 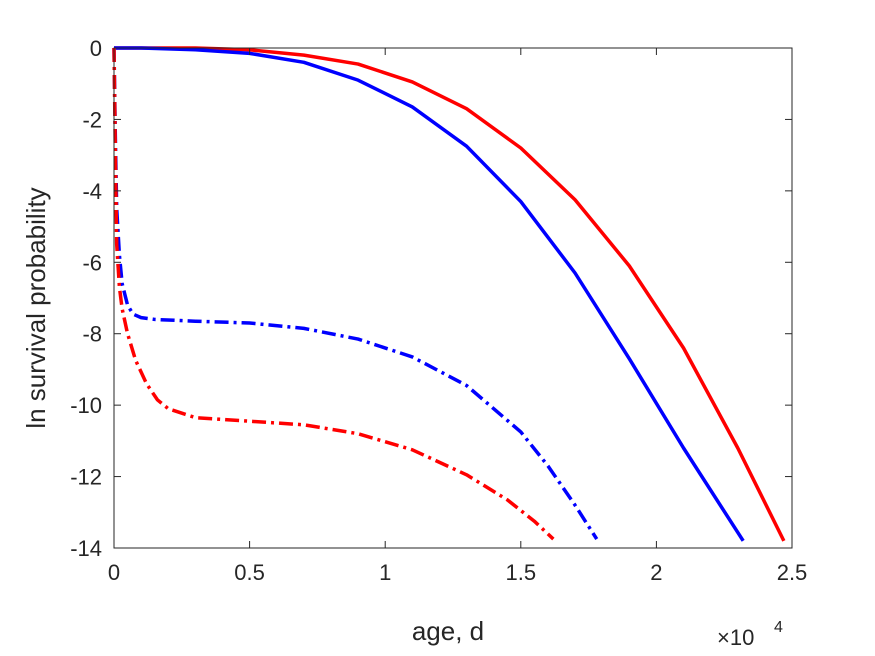 What do you see at coordinates (92, 119) in the screenshot?
I see `y-tick-label: -2` at bounding box center [92, 119].